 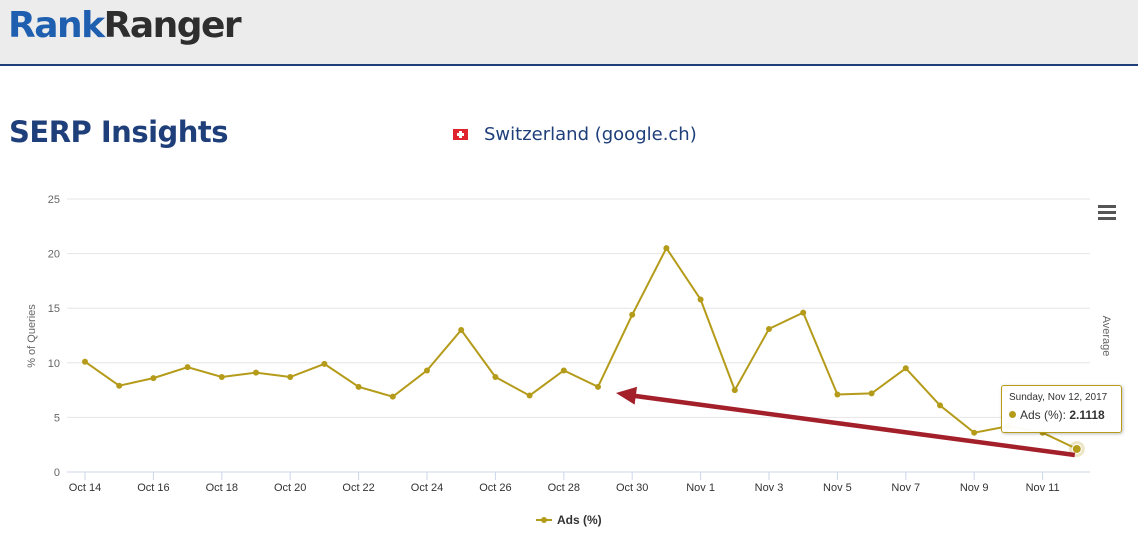 What do you see at coordinates (590, 134) in the screenshot?
I see `country-label: Switzerland (google.ch)` at bounding box center [590, 134].